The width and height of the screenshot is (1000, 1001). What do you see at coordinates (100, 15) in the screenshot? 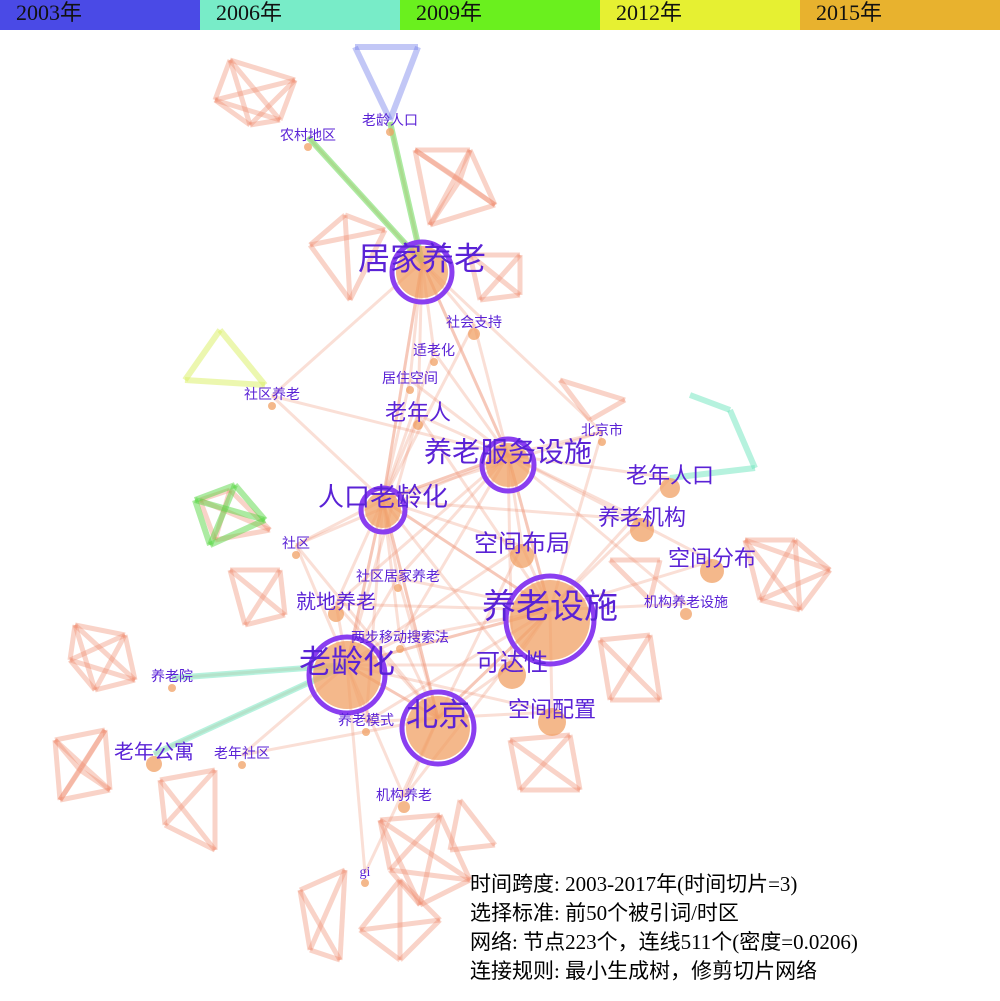
I see `timeline-segment` at bounding box center [100, 15].